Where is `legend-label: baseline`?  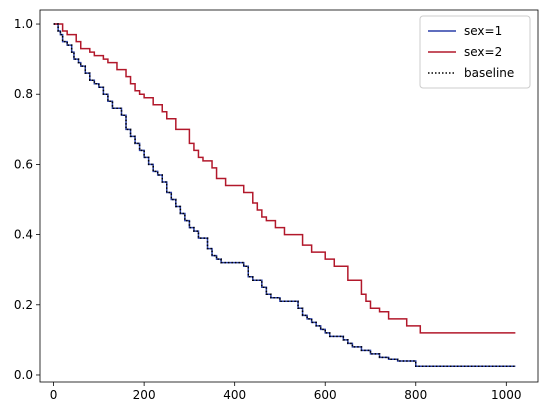
legend-label: baseline is located at coordinates (489, 73).